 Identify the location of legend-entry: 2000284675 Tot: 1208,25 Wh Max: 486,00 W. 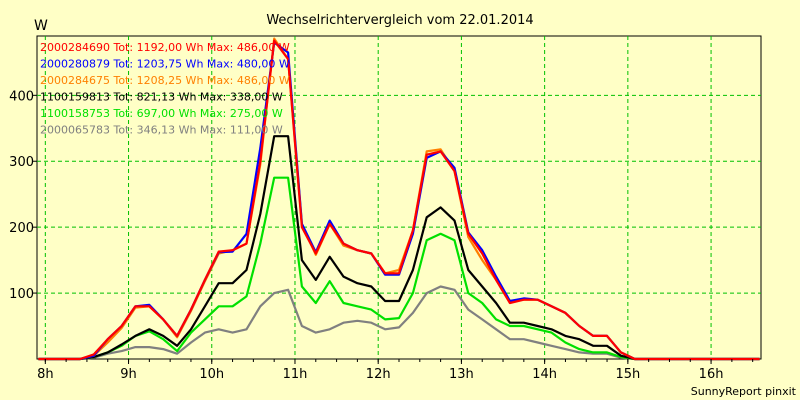
(165, 80).